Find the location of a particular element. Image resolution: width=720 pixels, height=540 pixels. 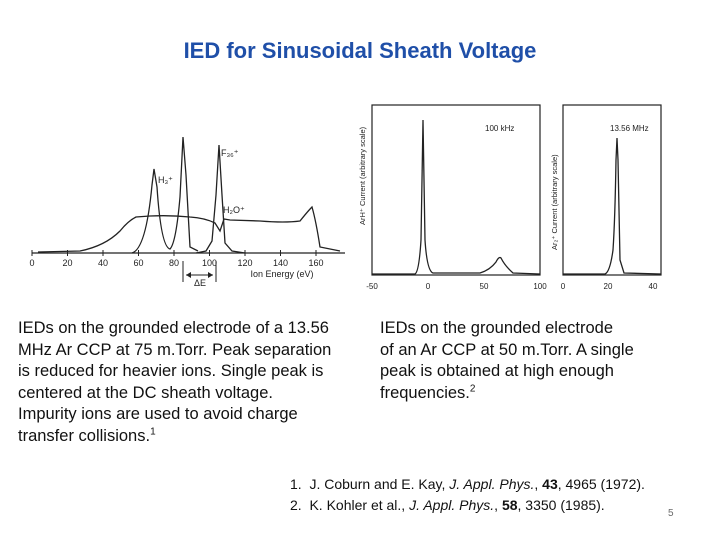

caption-left-line: centered at the DC sheath voltage. is located at coordinates (145, 392).